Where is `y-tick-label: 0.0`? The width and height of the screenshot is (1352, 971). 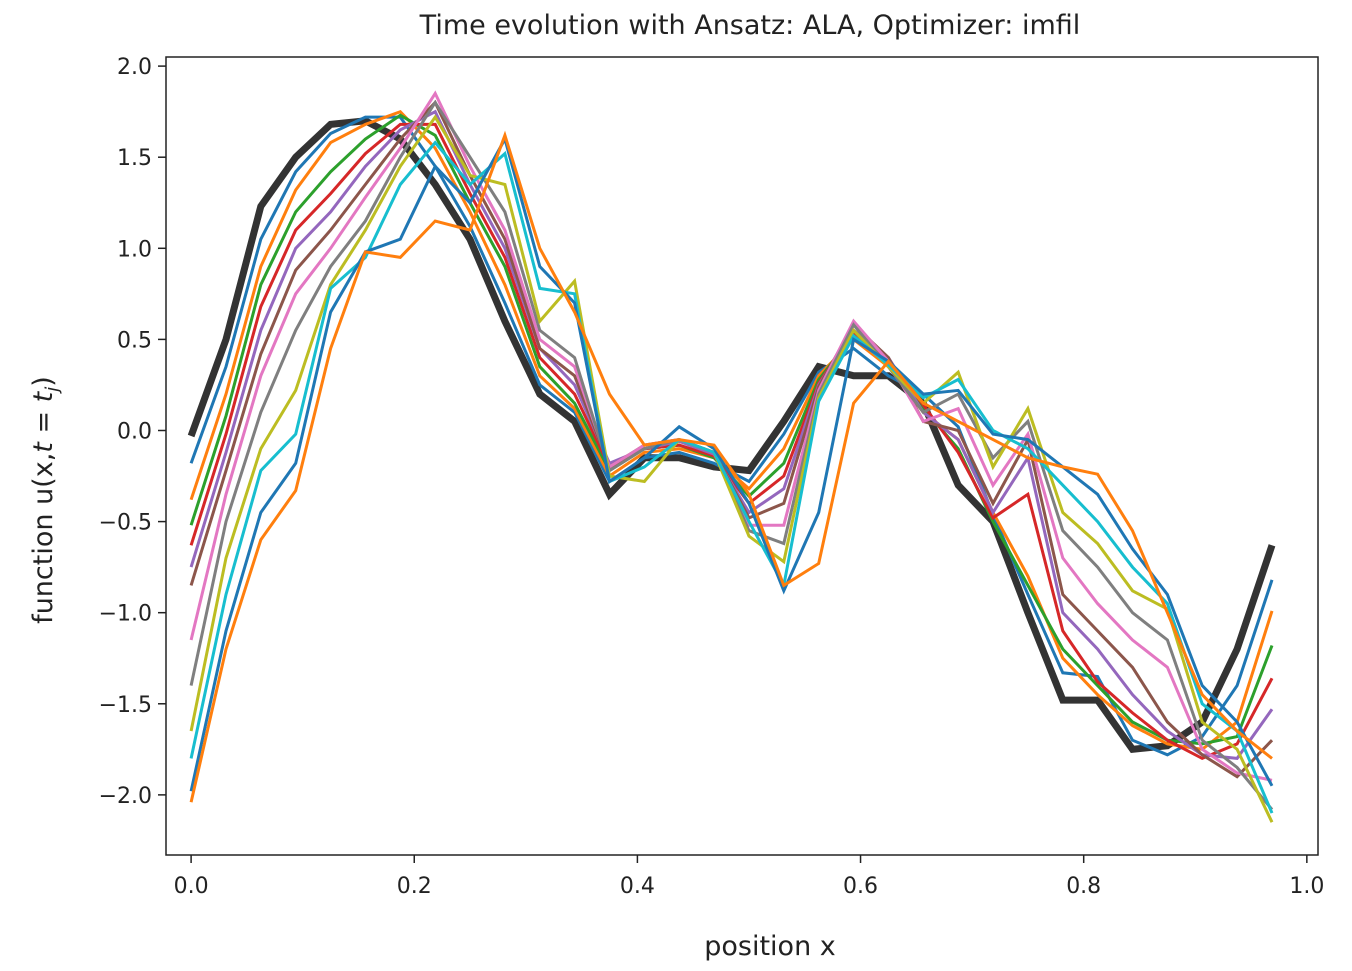 y-tick-label: 0.0 is located at coordinates (134, 431).